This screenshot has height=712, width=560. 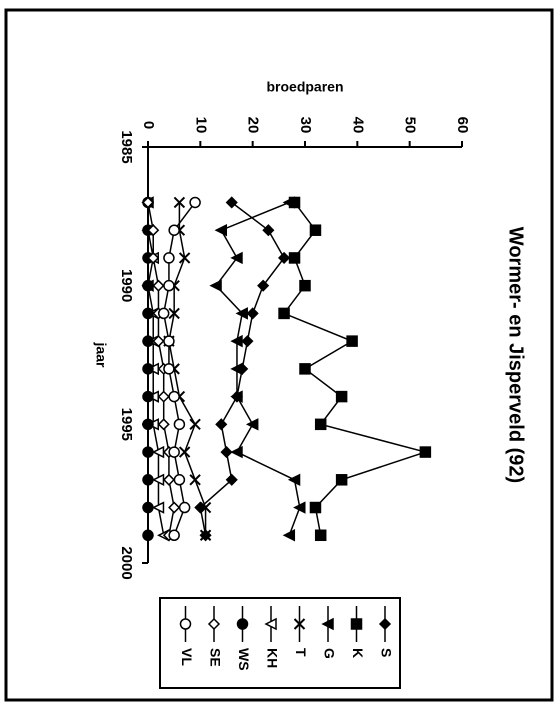 What do you see at coordinates (329, 653) in the screenshot?
I see `legend-label: G` at bounding box center [329, 653].